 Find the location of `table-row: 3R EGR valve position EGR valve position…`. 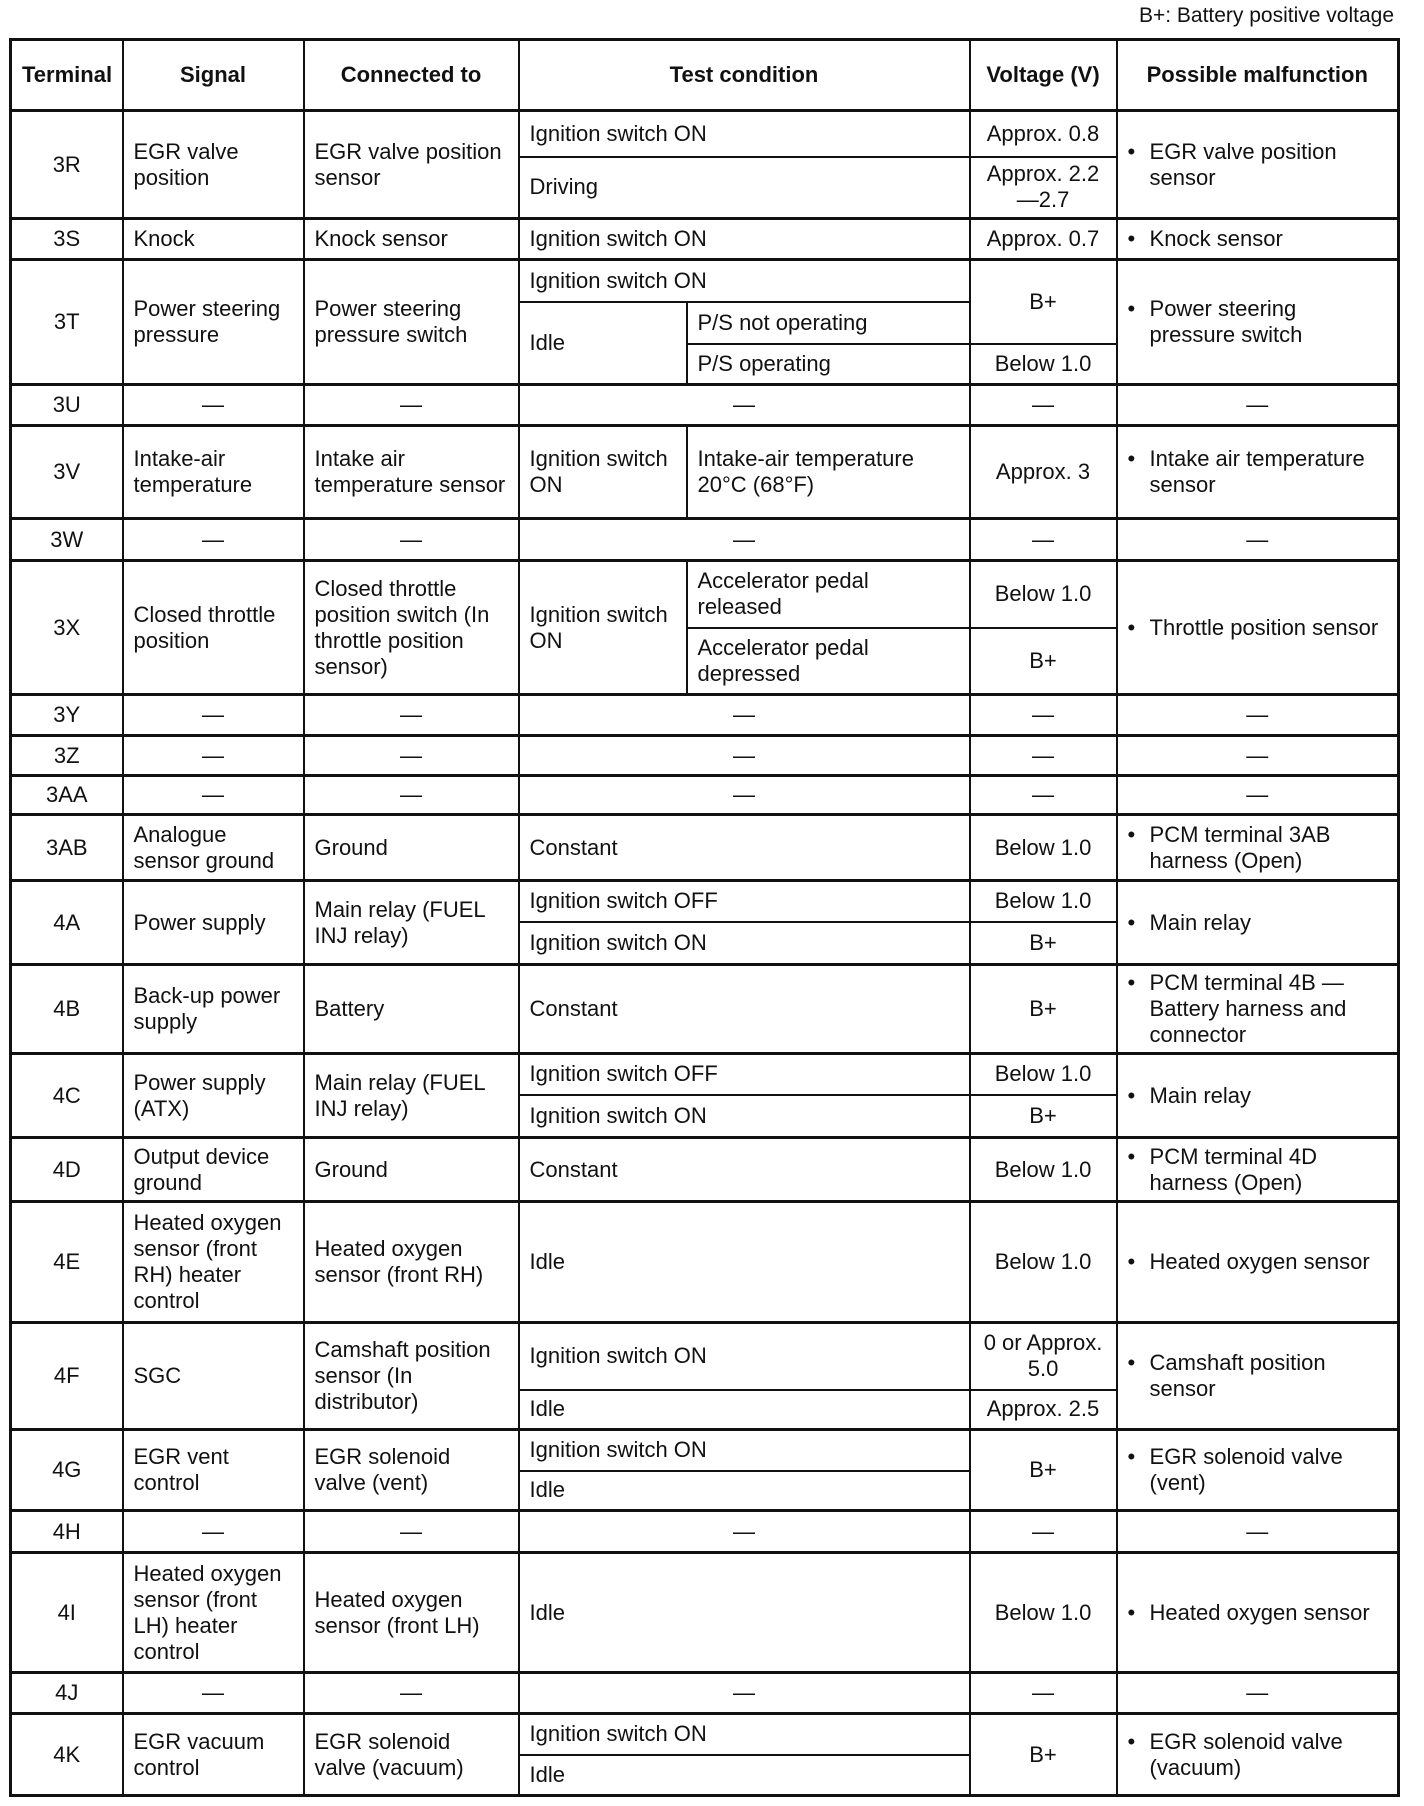

table-row: 3R EGR valve position EGR valve position… is located at coordinates (704, 164).